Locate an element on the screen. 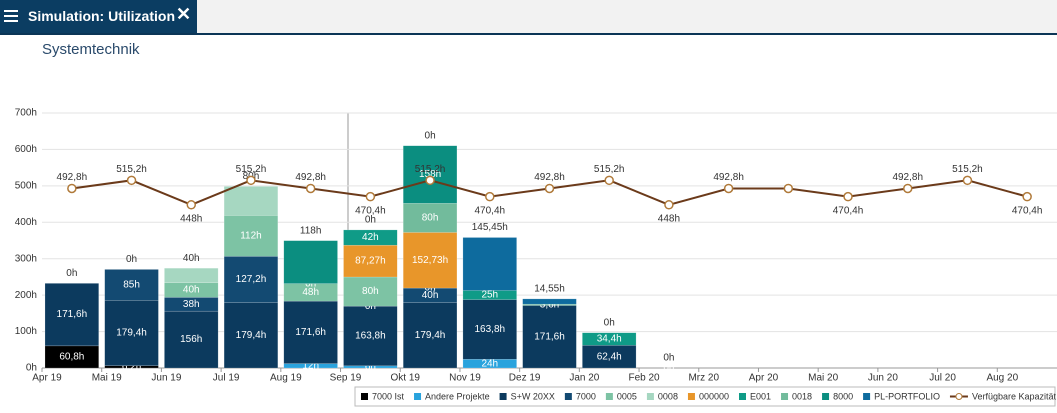  x-tick-label: Jul 20 is located at coordinates (942, 378).